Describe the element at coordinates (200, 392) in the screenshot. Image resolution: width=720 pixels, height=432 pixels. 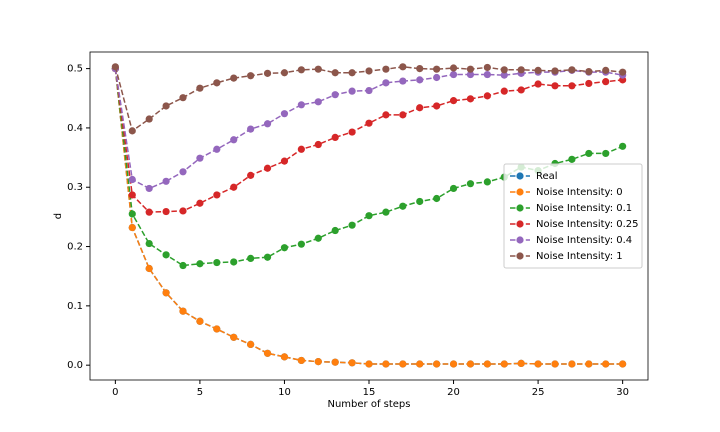
I see `x-tick-label: 5` at that location.